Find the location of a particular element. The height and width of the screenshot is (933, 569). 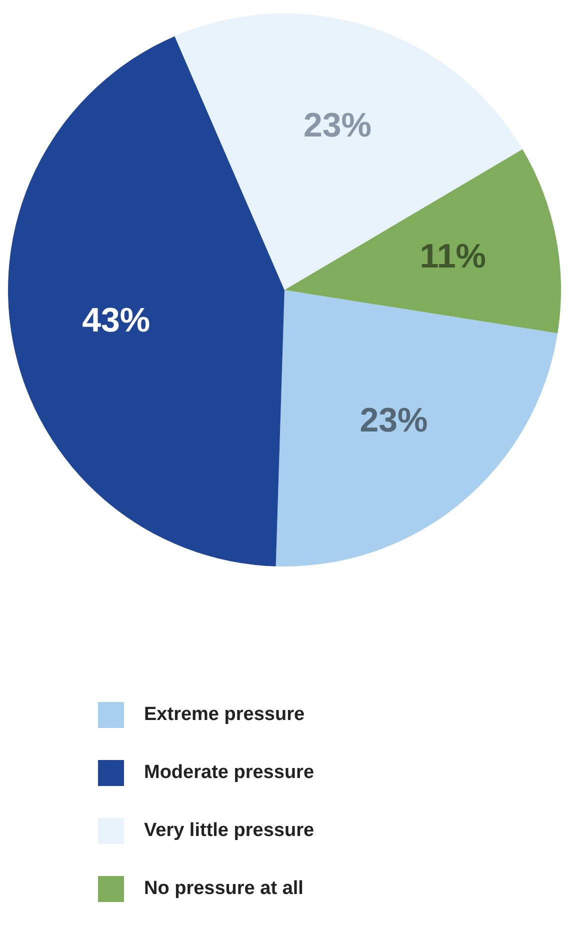

legend-label: Extreme pressure is located at coordinates (224, 715).